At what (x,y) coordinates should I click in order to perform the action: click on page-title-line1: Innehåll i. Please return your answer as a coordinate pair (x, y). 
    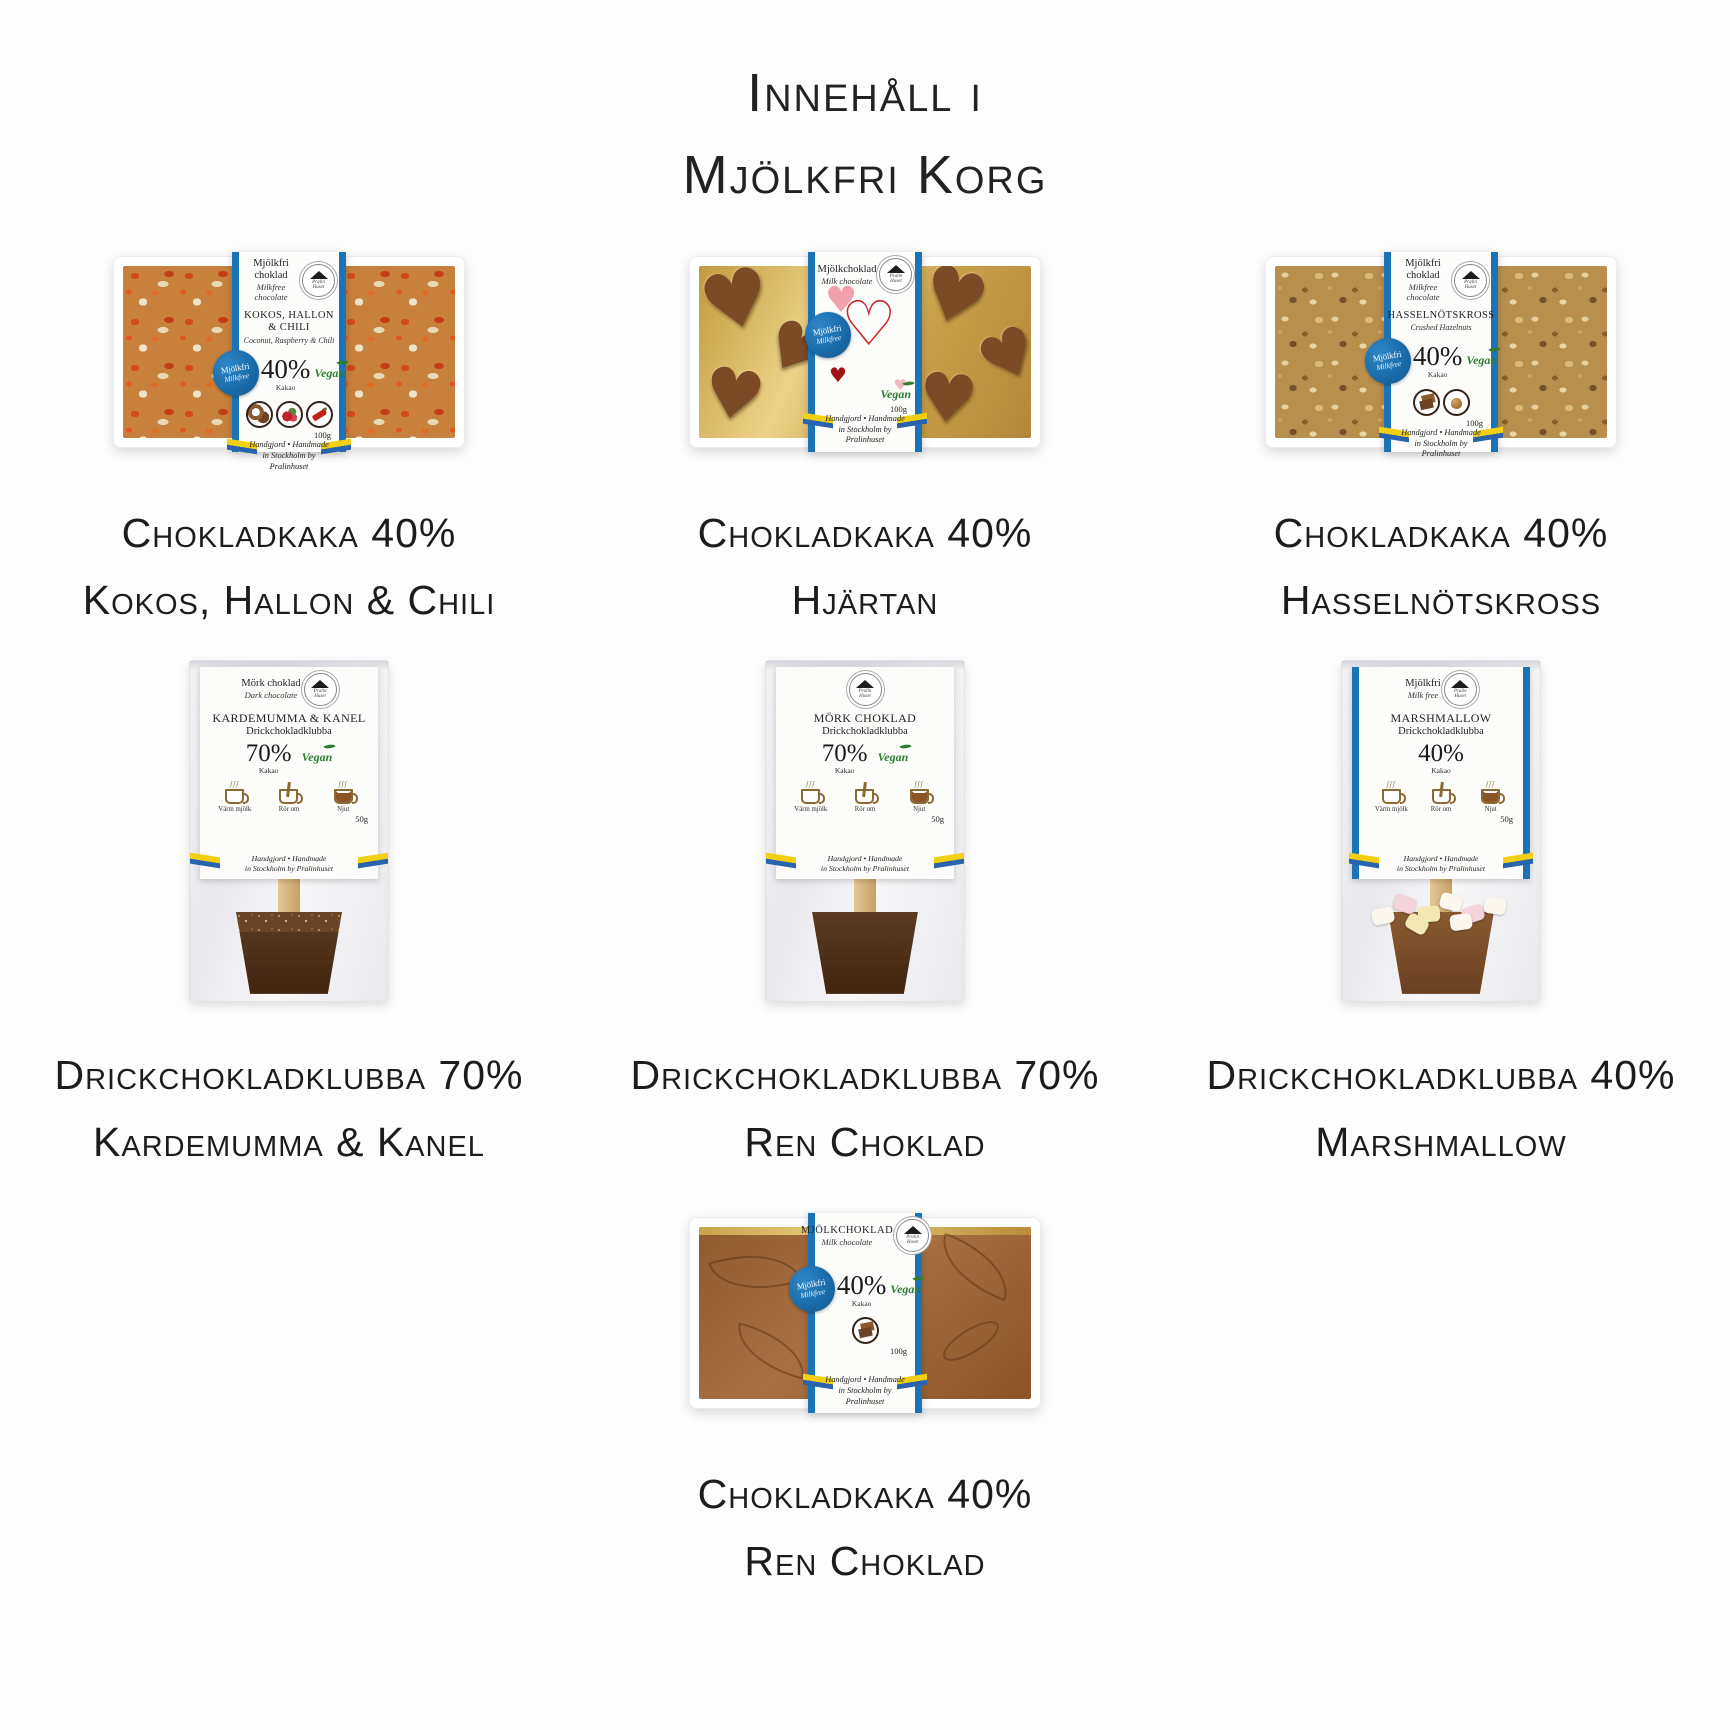
    Looking at the image, I should click on (865, 93).